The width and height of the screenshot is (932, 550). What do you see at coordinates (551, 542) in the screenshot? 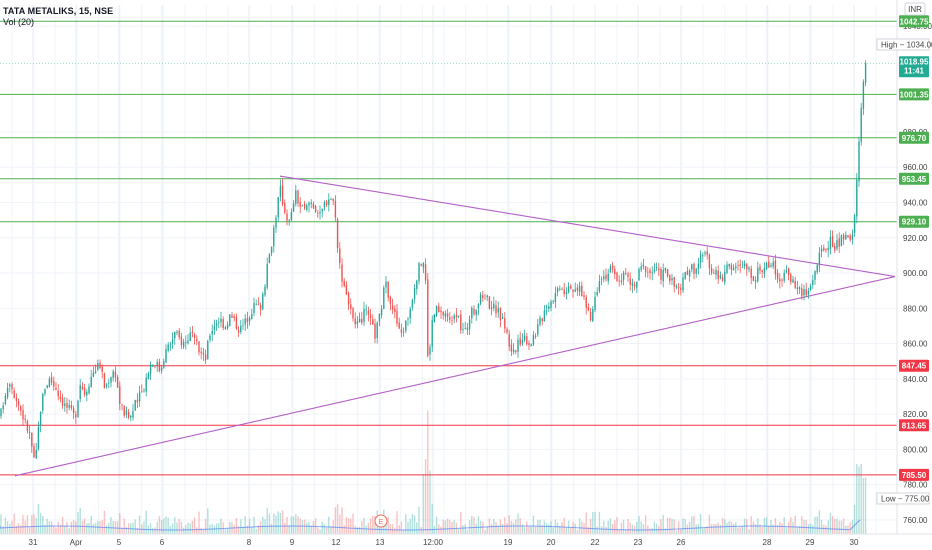
I see `x-tick-label: 20` at bounding box center [551, 542].